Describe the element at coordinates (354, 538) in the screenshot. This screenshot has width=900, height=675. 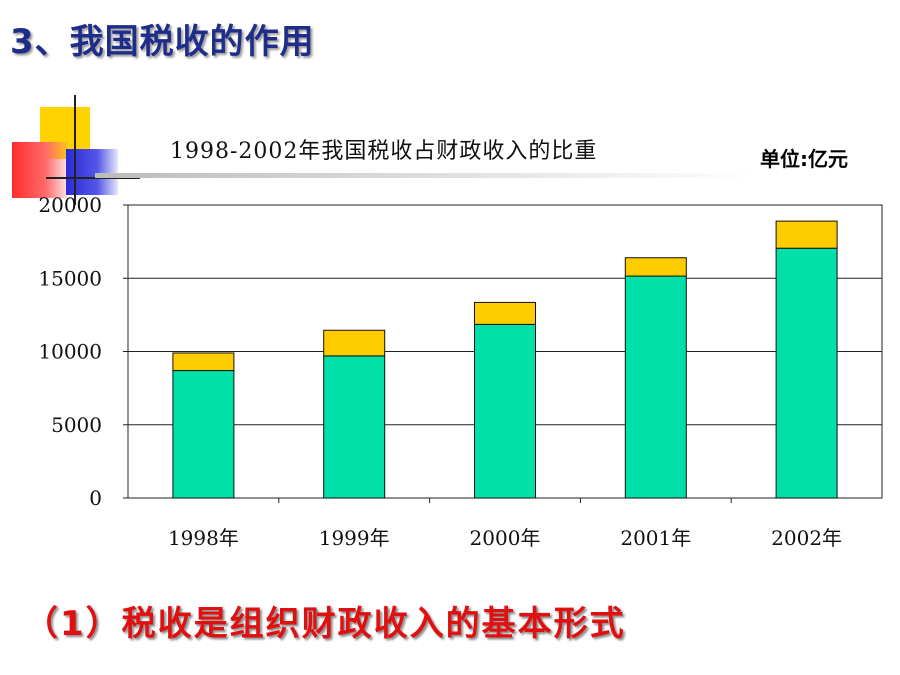
I see `x-tick-label: 1999年` at that location.